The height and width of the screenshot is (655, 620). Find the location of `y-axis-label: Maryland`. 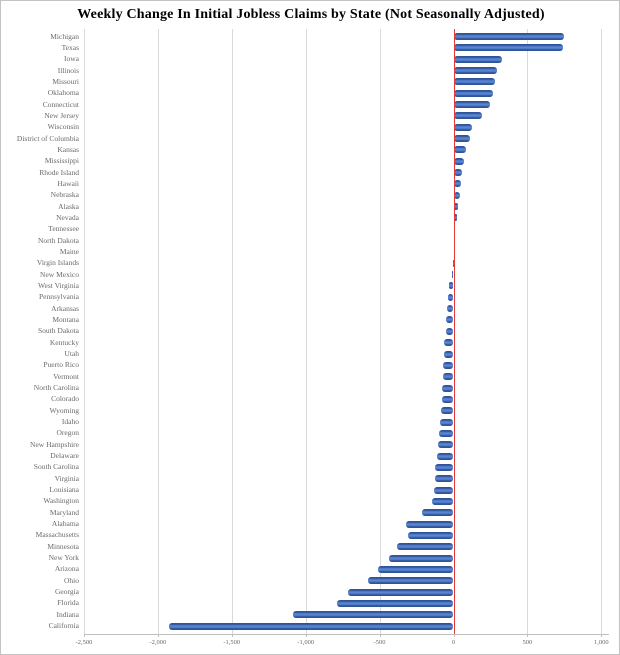

y-axis-label: Maryland is located at coordinates (64, 512).